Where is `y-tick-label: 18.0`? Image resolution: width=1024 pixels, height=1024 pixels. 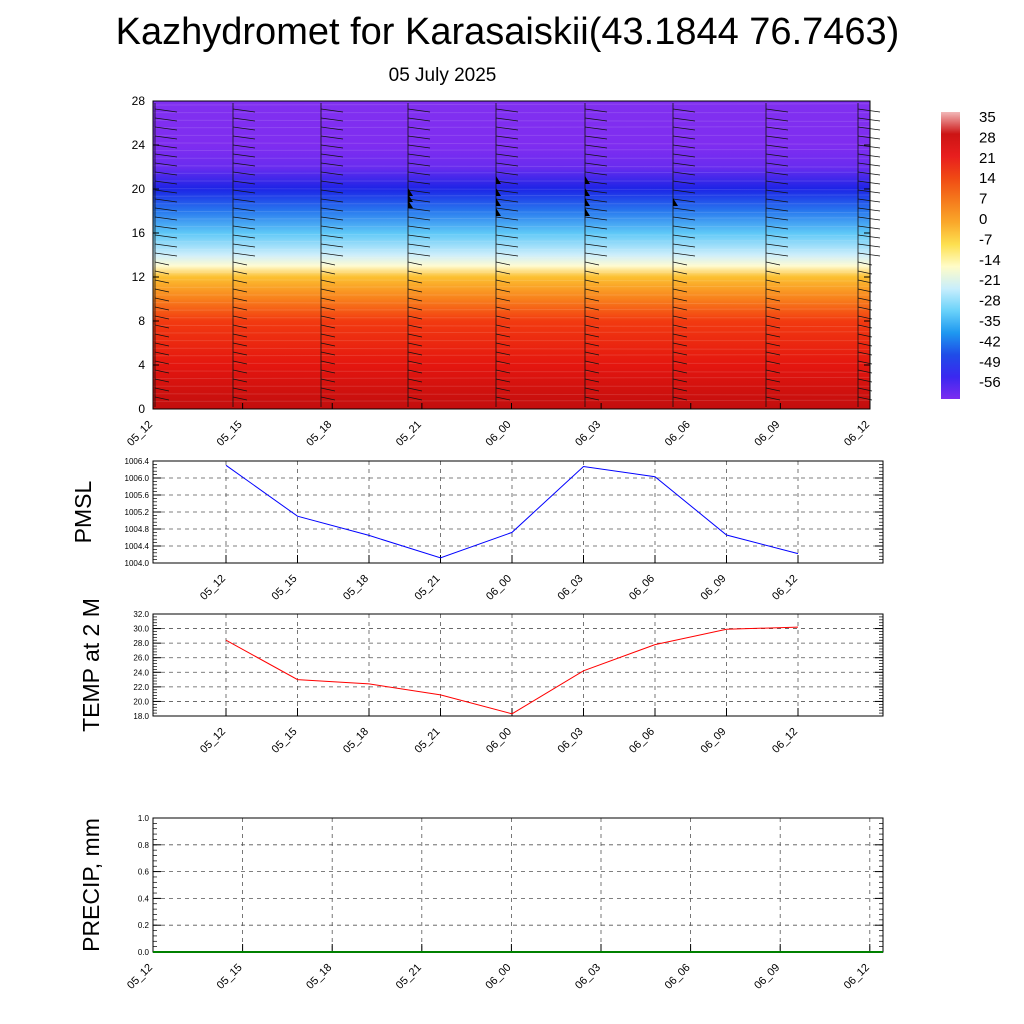 y-tick-label: 18.0 is located at coordinates (141, 716).